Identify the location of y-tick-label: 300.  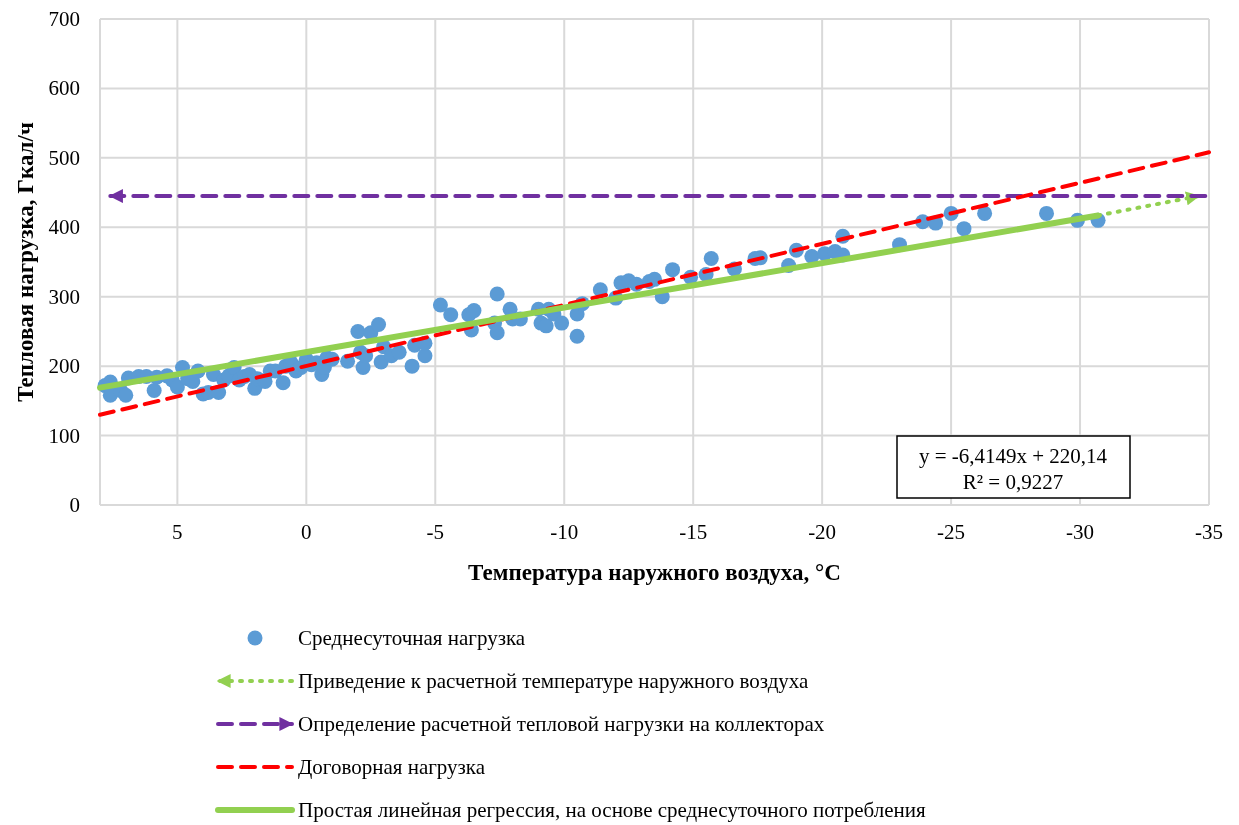
(64, 296).